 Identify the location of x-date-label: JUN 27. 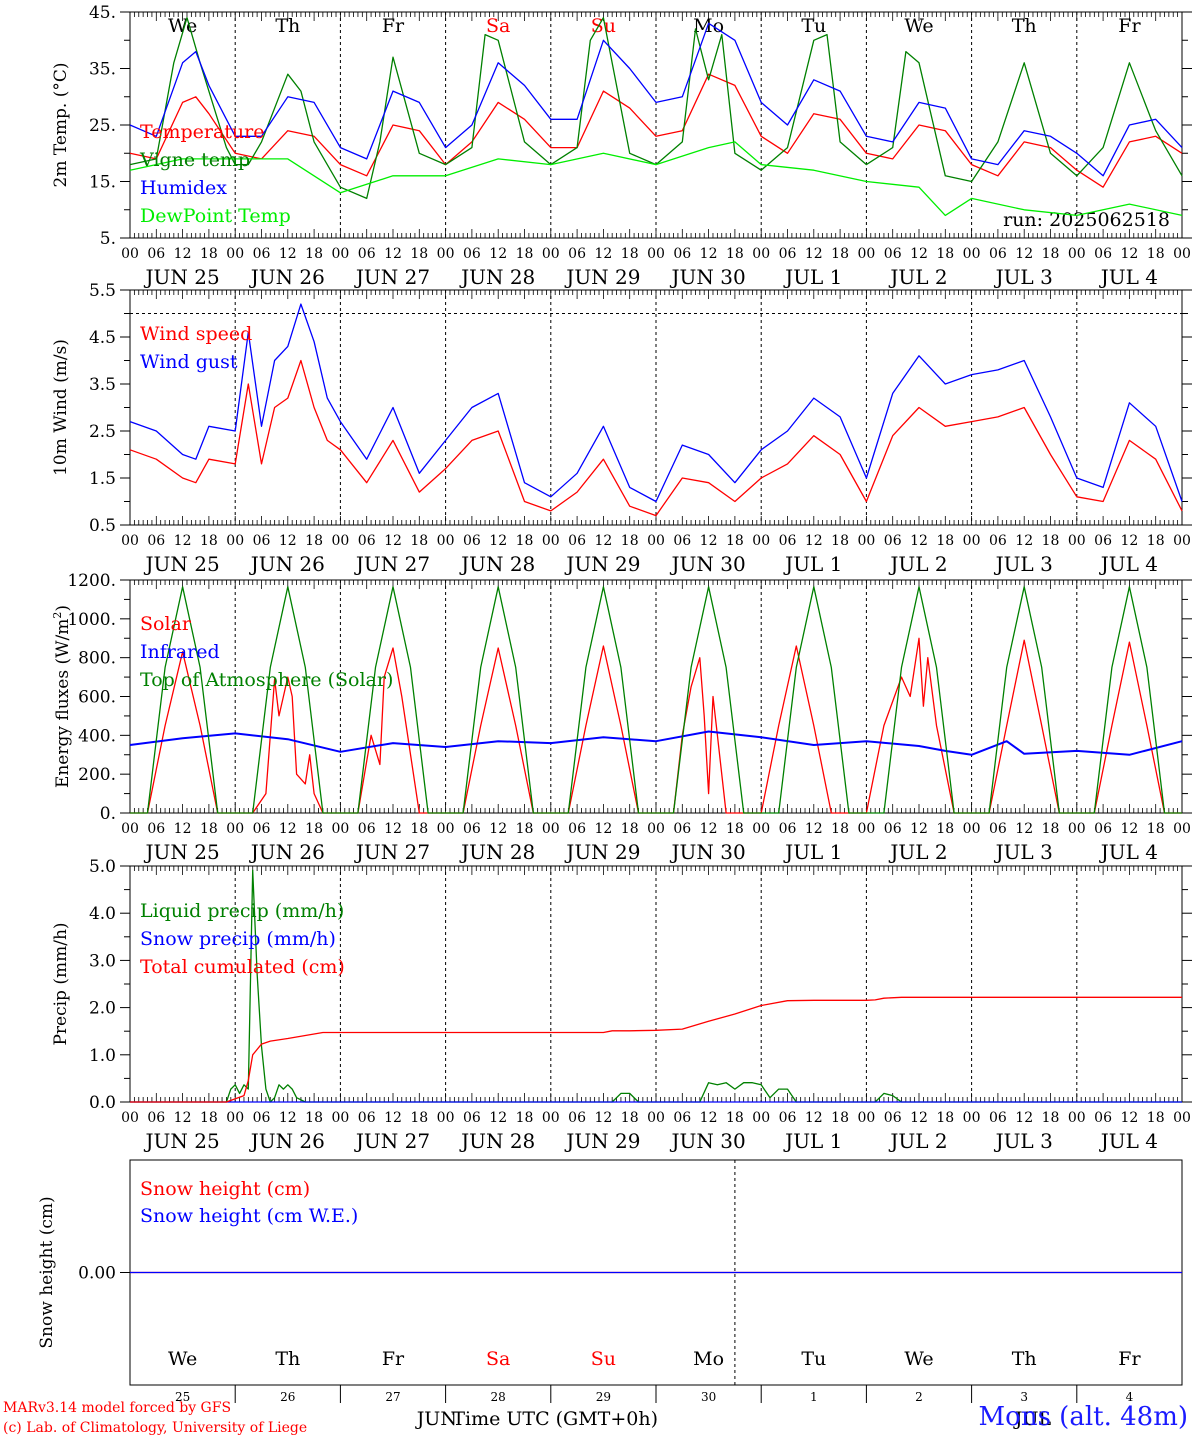
(392, 1141).